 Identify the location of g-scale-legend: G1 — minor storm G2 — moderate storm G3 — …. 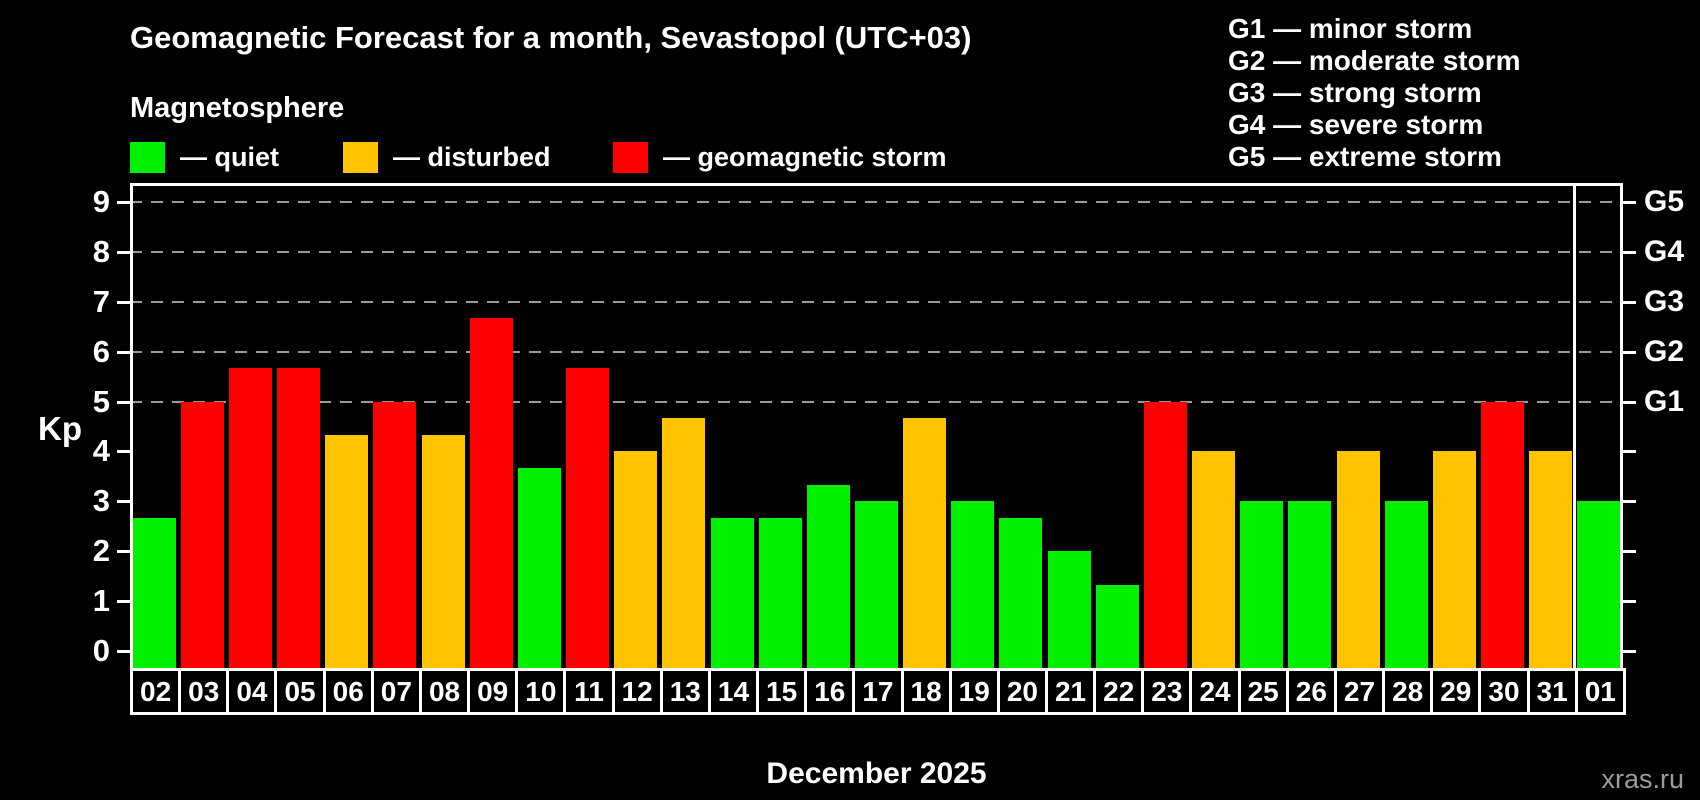
(1374, 93).